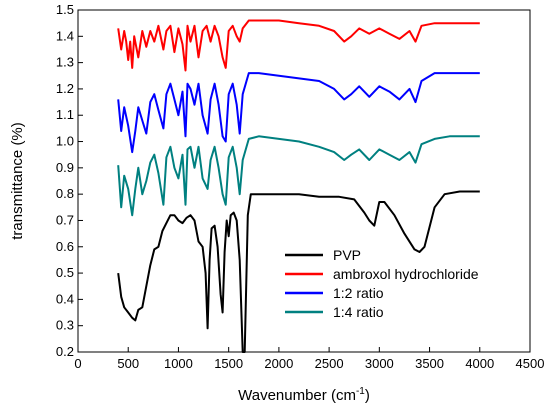 The height and width of the screenshot is (413, 550). What do you see at coordinates (65, 114) in the screenshot?
I see `y-tick-label: 1.1` at bounding box center [65, 114].